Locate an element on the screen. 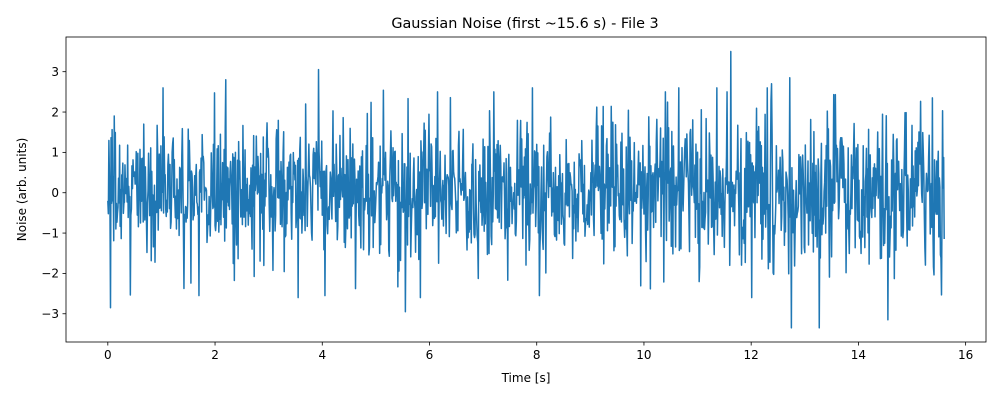  x-axis-label: Time [s] is located at coordinates (526, 378).